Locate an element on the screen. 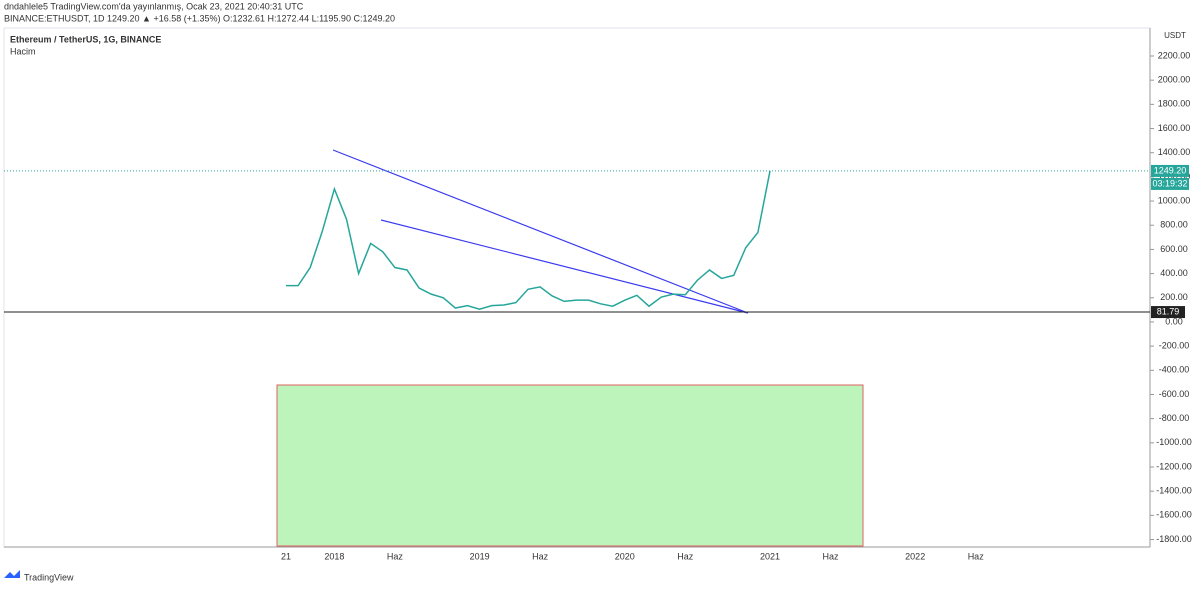  brand: TradingView is located at coordinates (49, 577).